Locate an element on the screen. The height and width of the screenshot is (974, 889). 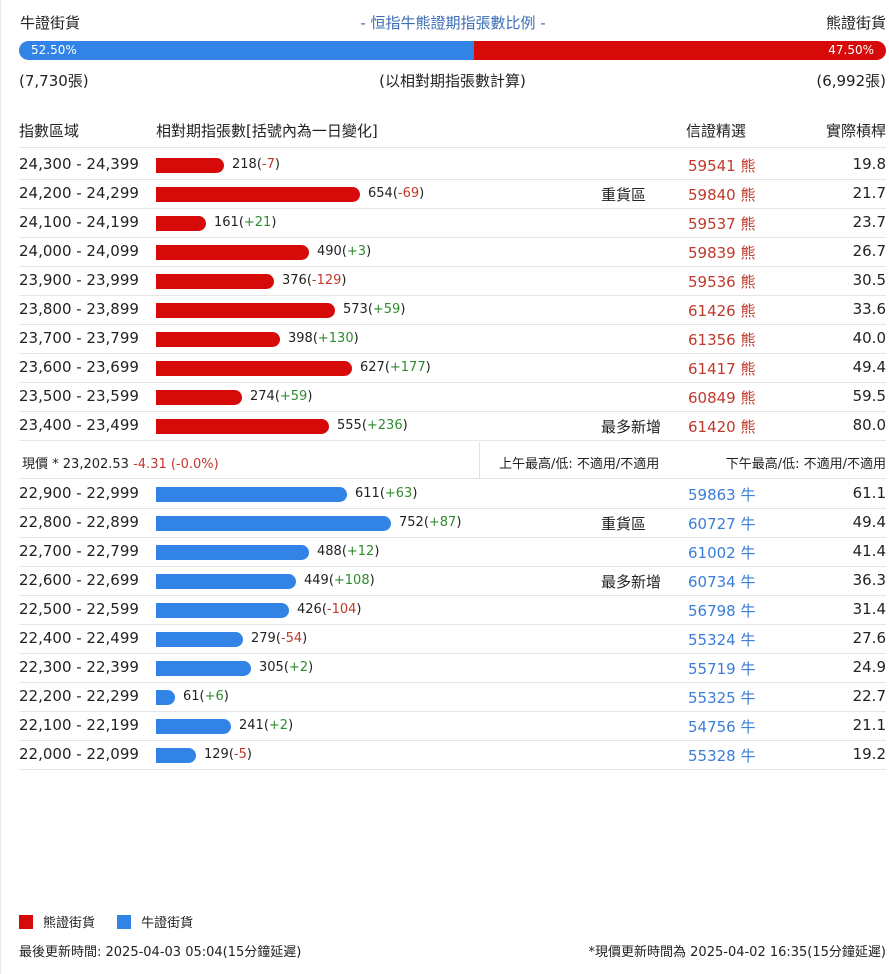
table-row: 23,900 - 23,999 376(-129) 59536 熊 30.5 is located at coordinates (452, 281).